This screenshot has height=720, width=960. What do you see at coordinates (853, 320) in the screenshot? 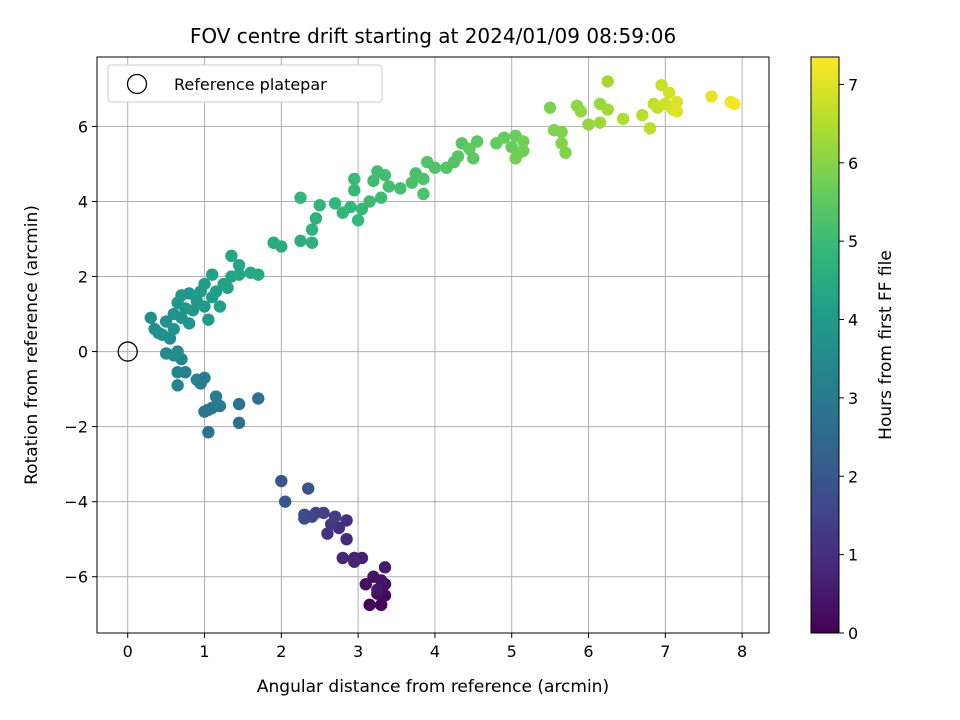
I see `colorbar-tick-label: 4` at bounding box center [853, 320].